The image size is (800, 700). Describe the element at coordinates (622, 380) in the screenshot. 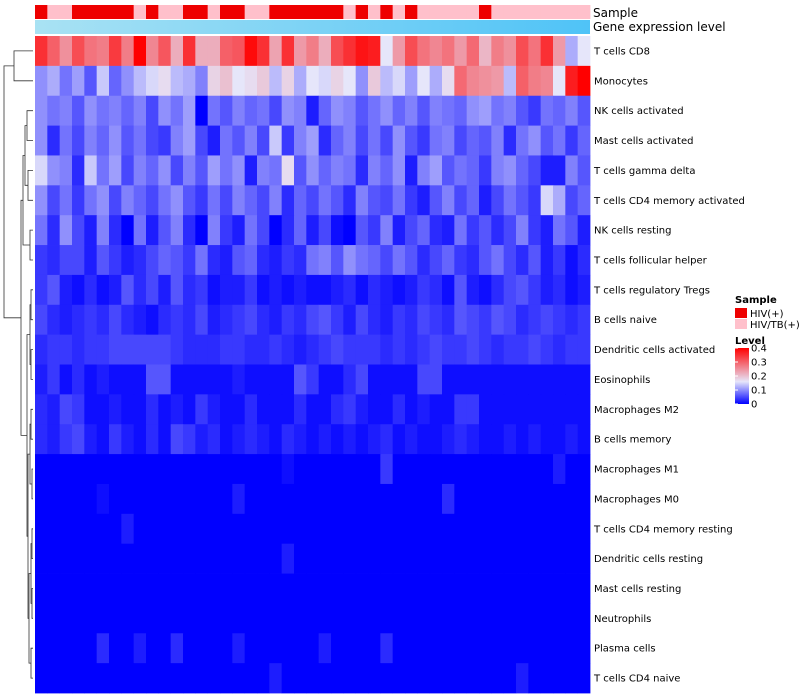

I see `row-label: Eosinophils` at that location.